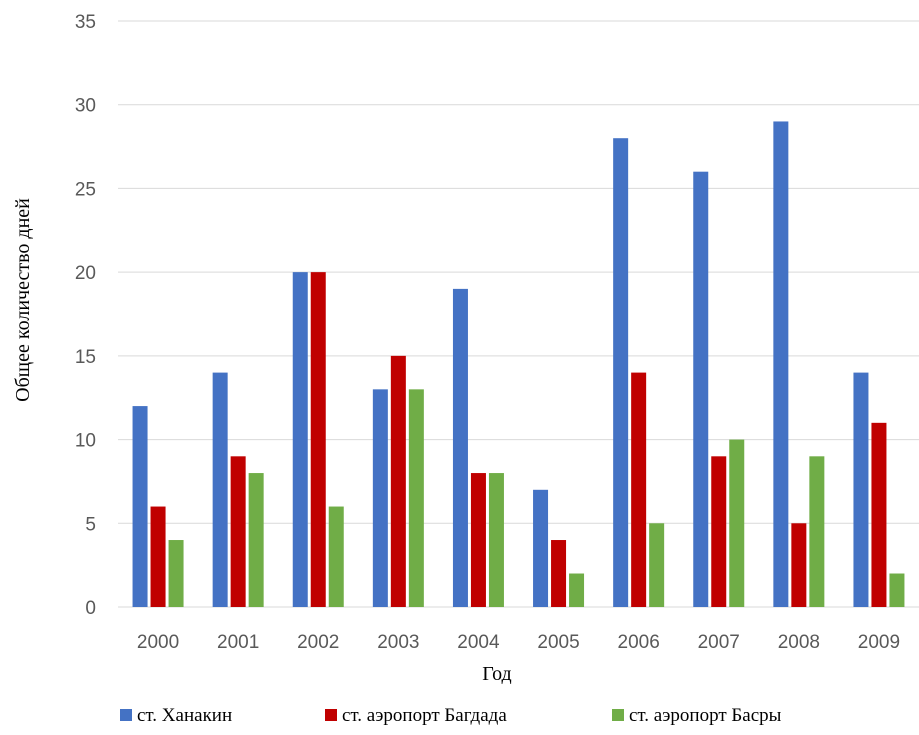 The height and width of the screenshot is (735, 919). What do you see at coordinates (879, 642) in the screenshot?
I see `x-tick-label: 2009` at bounding box center [879, 642].